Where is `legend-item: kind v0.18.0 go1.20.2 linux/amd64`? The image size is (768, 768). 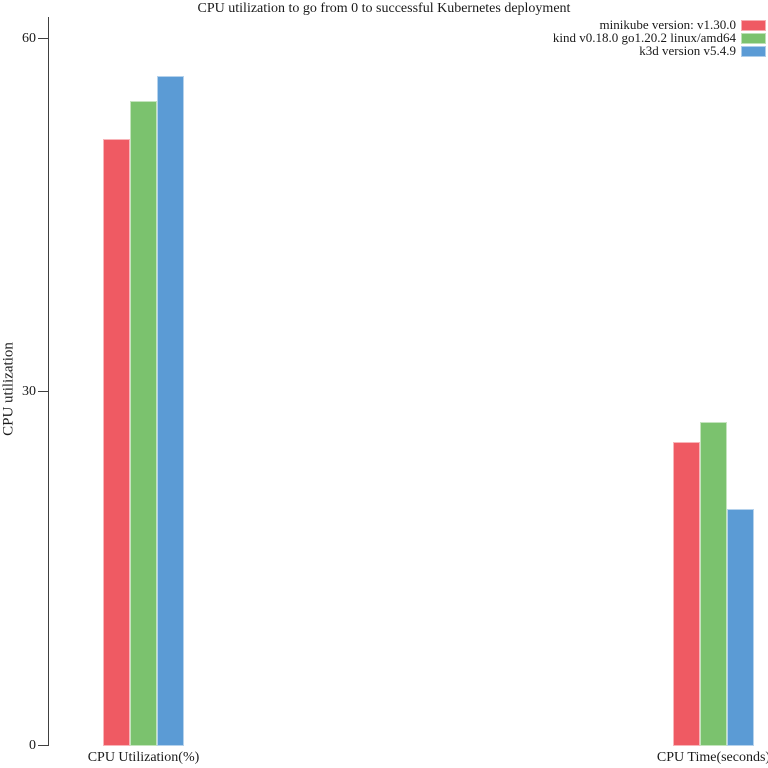
legend-item: kind v0.18.0 go1.20.2 linux/amd64 is located at coordinates (659, 37).